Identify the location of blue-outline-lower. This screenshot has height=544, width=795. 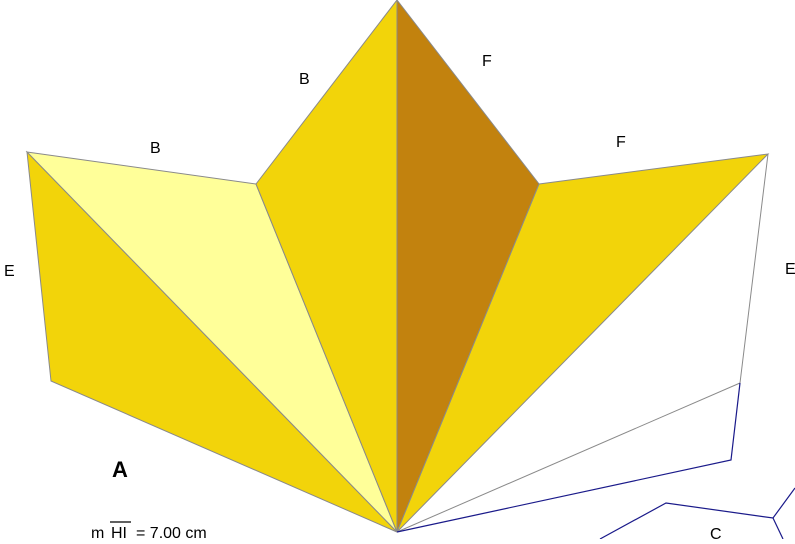
(697, 513).